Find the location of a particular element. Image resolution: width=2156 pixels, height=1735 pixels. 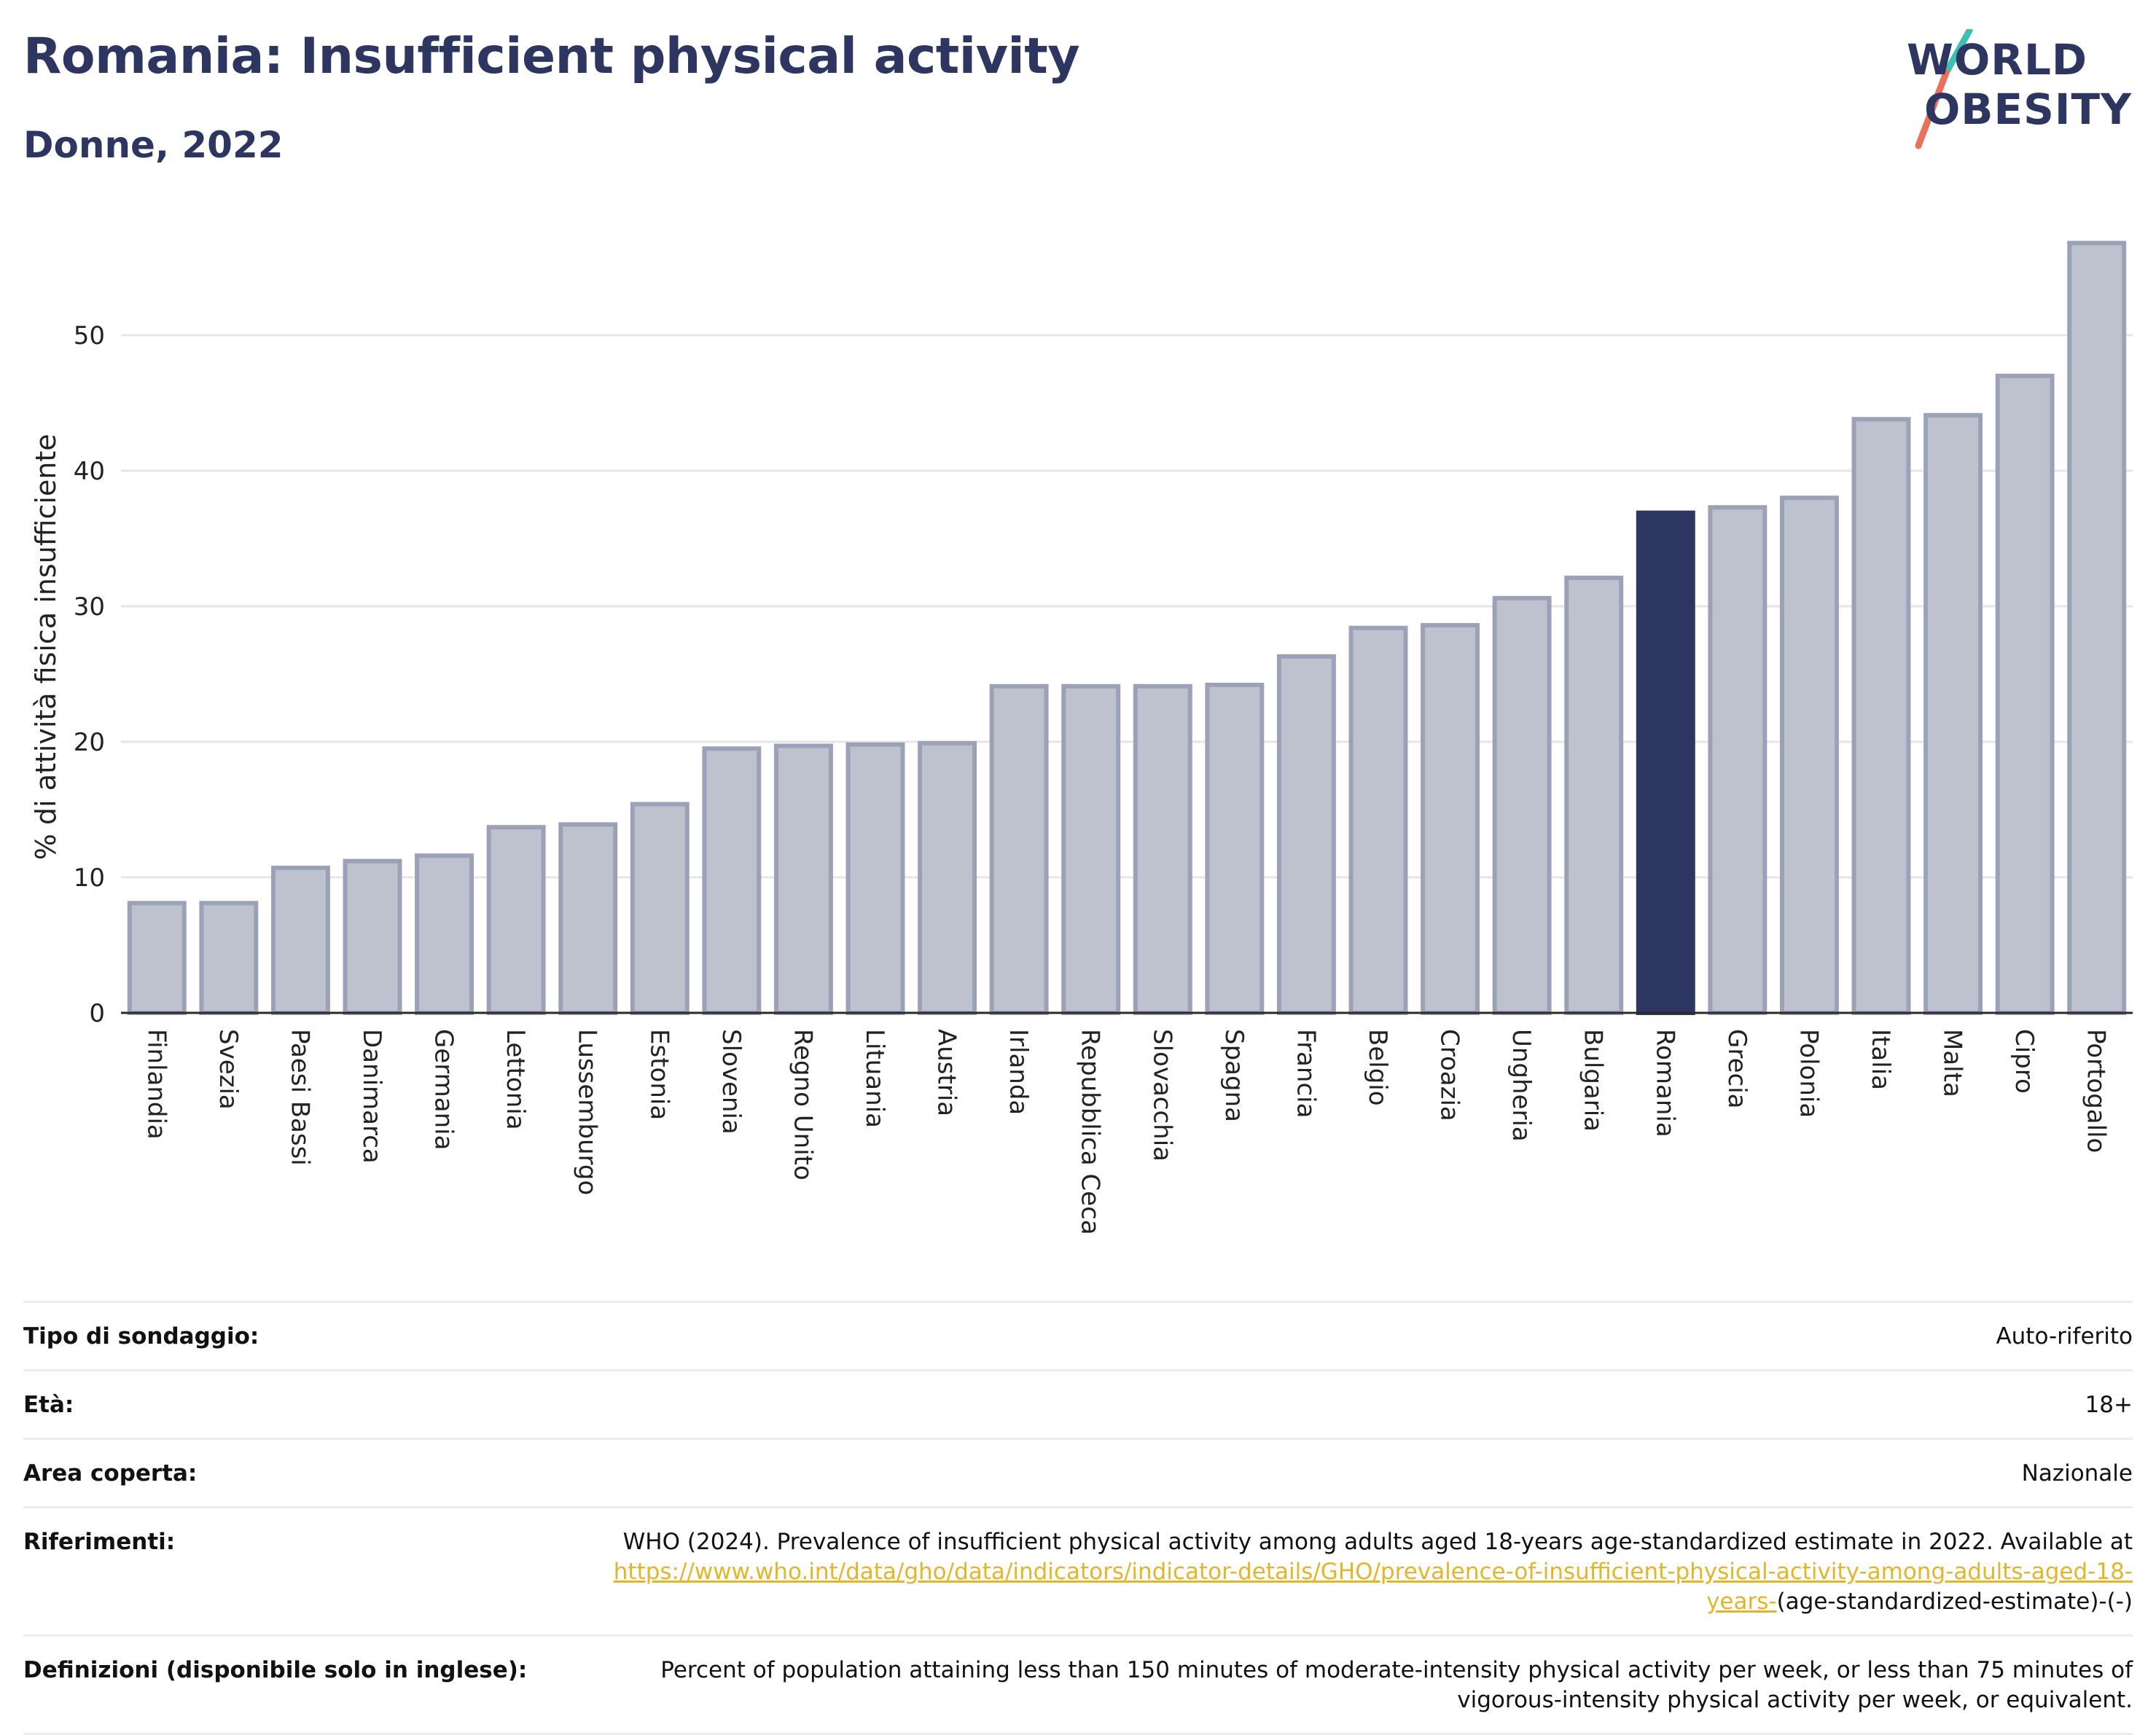

x-tick-label: Ungheria is located at coordinates (1522, 1085).